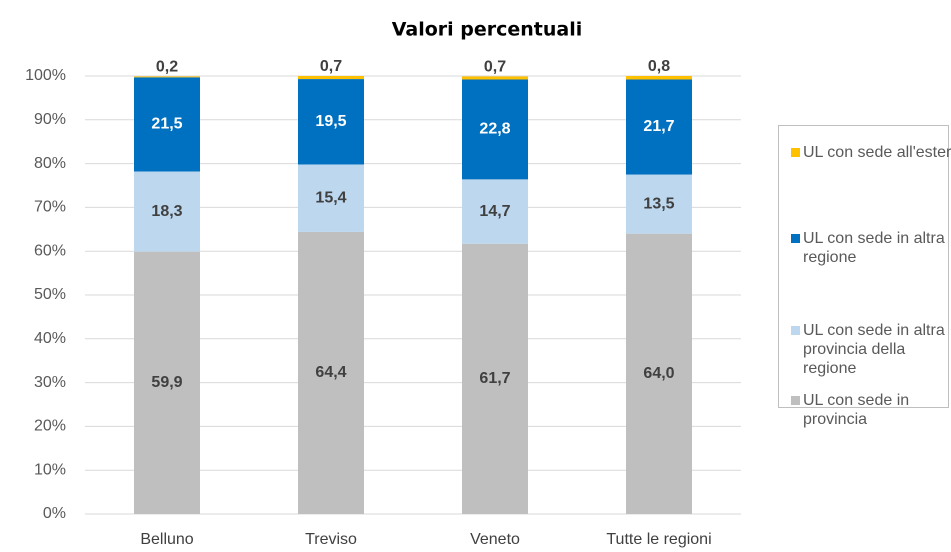 Image resolution: width=951 pixels, height=552 pixels. I want to click on value-label: 22,8, so click(494, 129).